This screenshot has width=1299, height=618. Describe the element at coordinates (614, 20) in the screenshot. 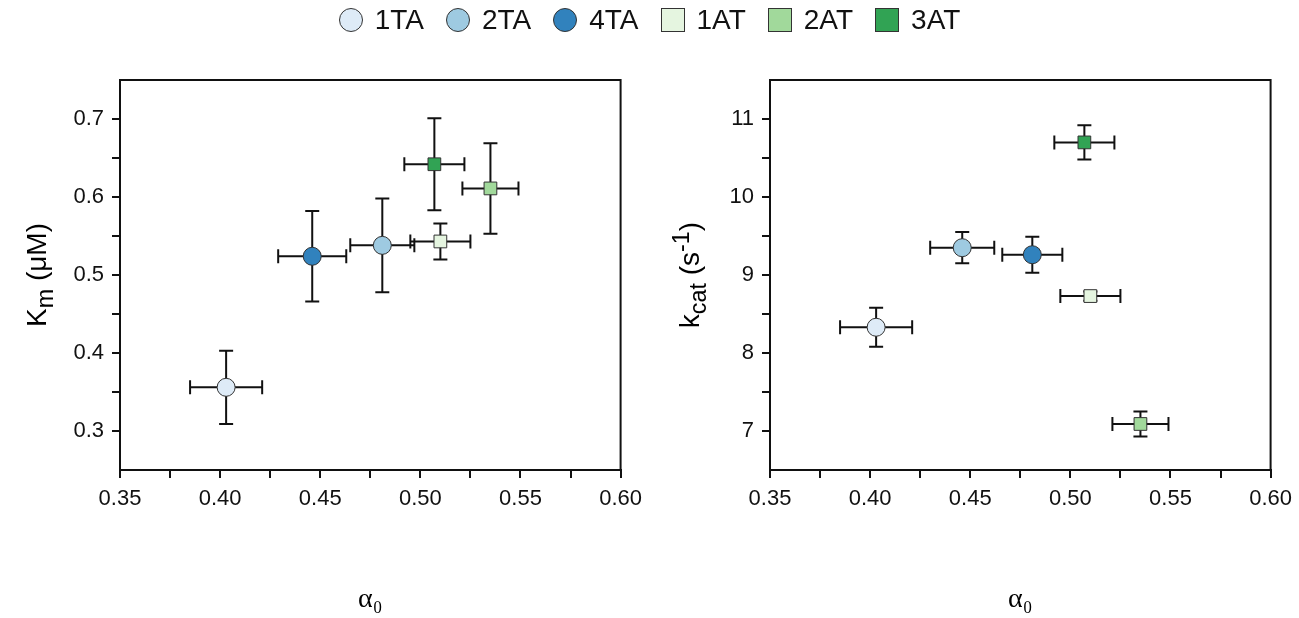

I see `legend-label: 4TA` at that location.